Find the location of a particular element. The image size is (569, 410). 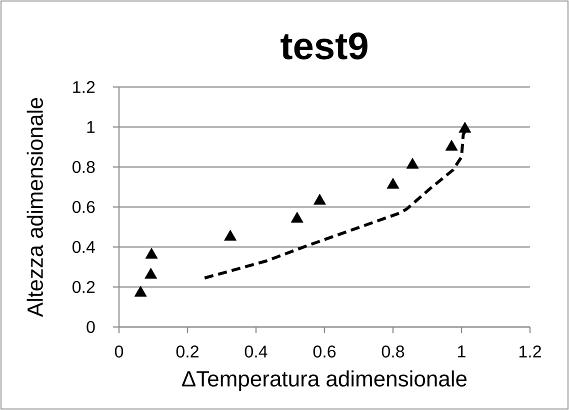

y-tick-label: 1 is located at coordinates (91, 127).